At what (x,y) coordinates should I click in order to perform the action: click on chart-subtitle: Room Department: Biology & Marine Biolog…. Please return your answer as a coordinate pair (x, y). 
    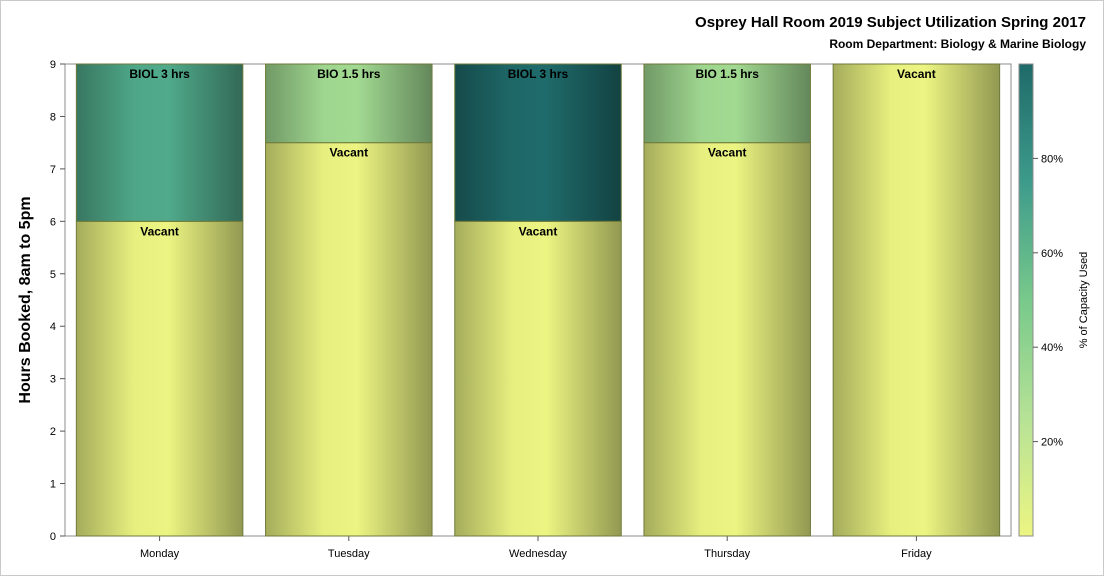
    Looking at the image, I should click on (957, 44).